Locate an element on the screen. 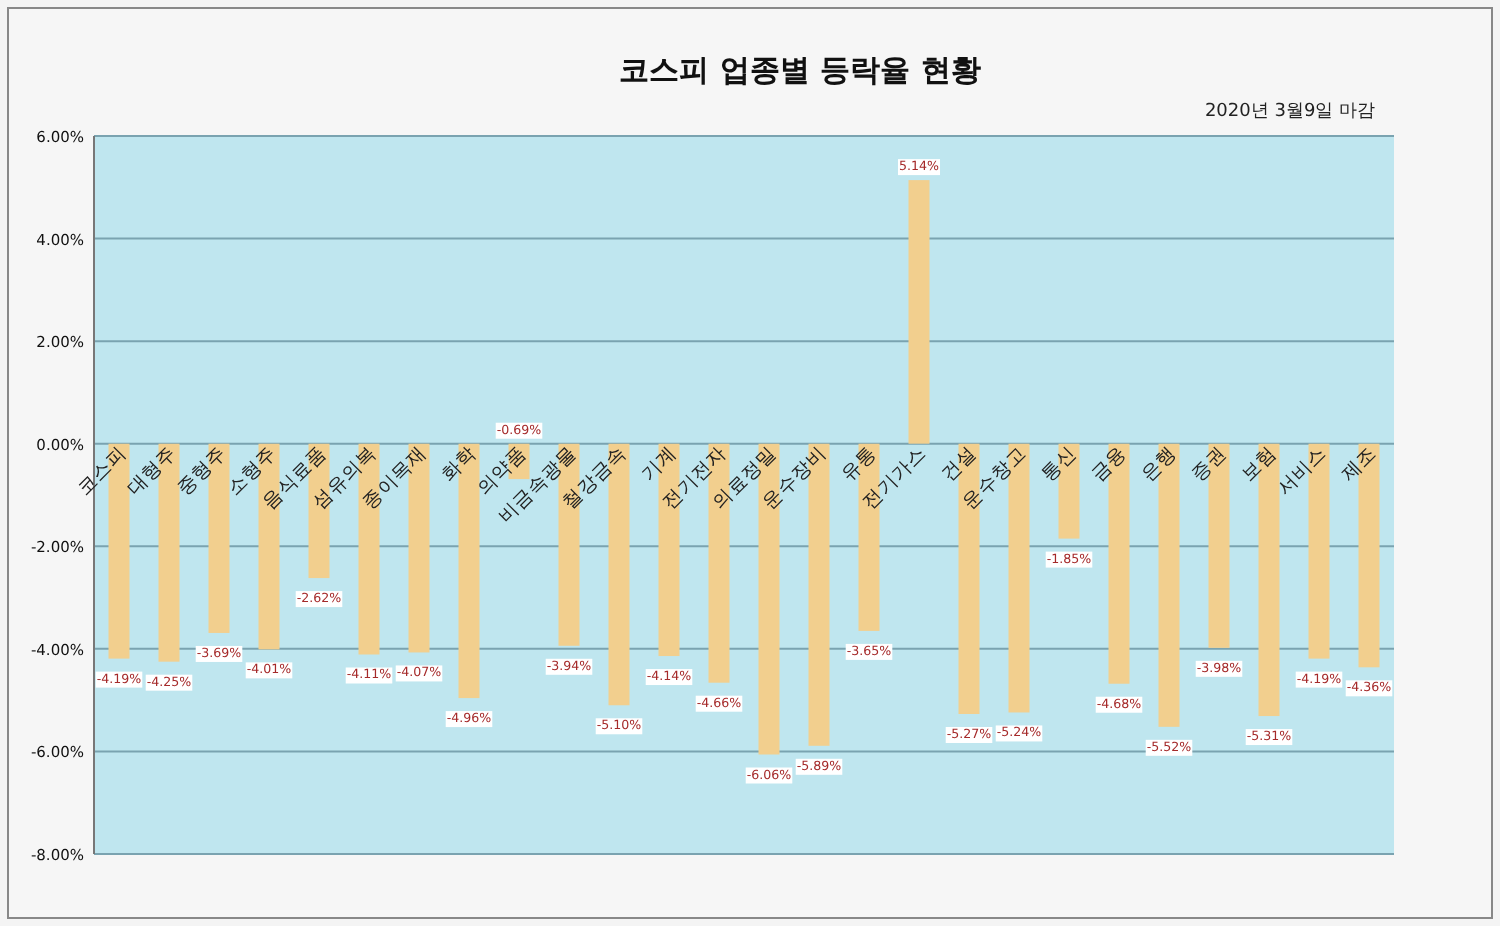 Image resolution: width=1500 pixels, height=926 pixels. x-tick-label: 화학 is located at coordinates (459, 464).